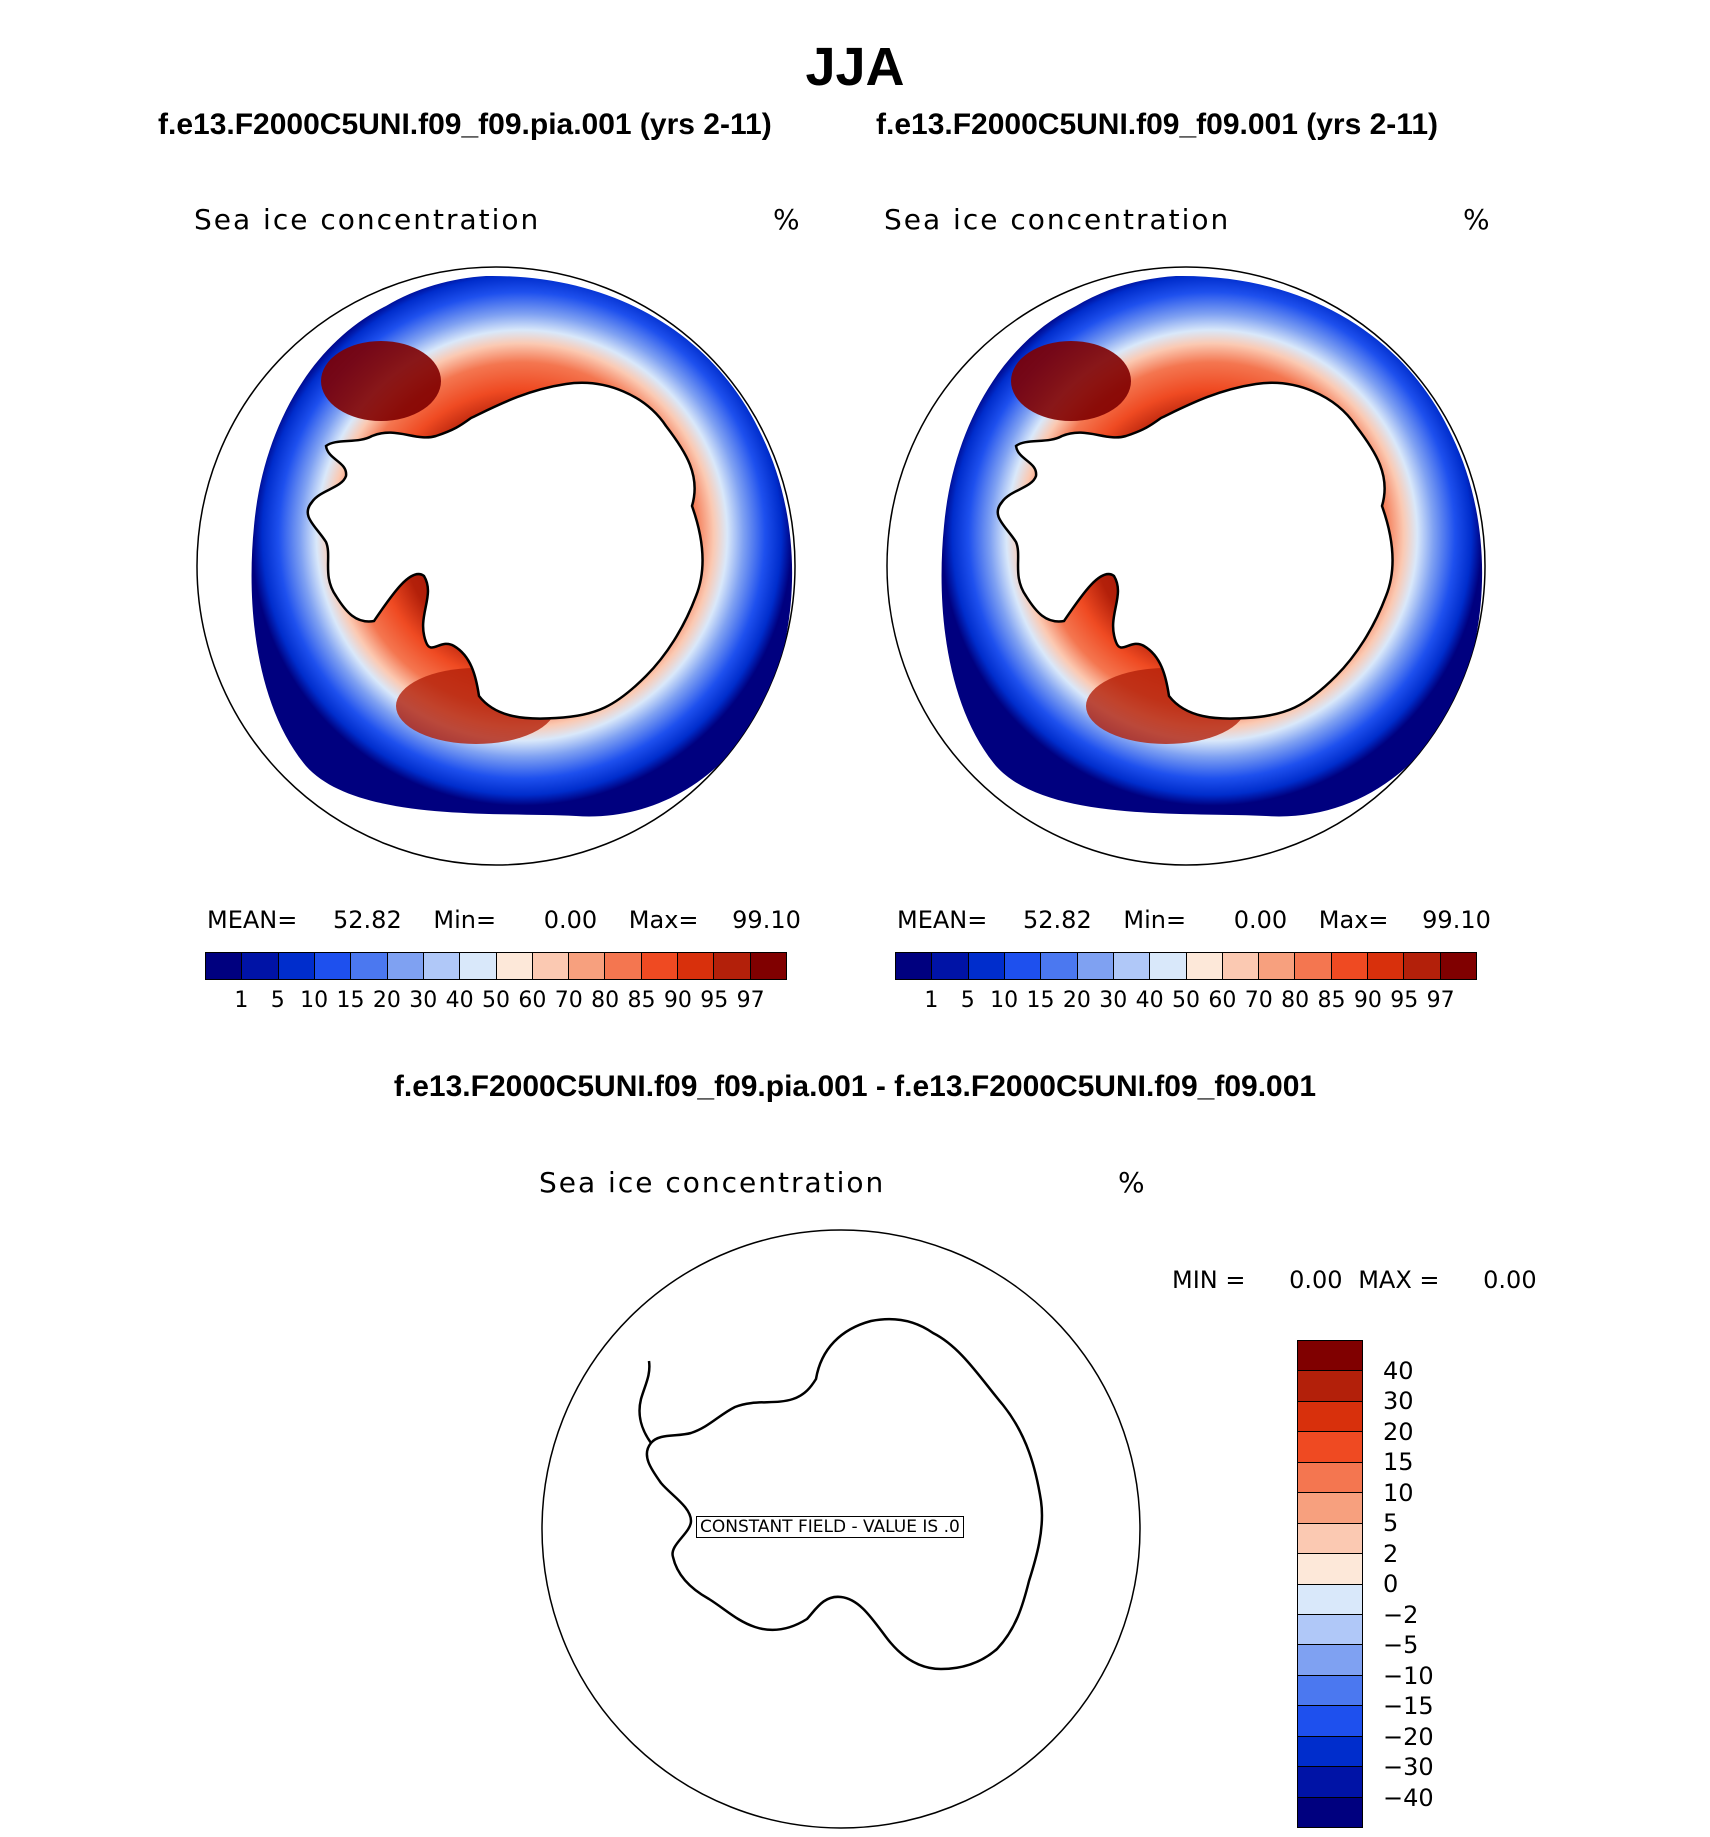 The image size is (1710, 1837). I want to click on antarctic-peninsula, so click(645, 1402).